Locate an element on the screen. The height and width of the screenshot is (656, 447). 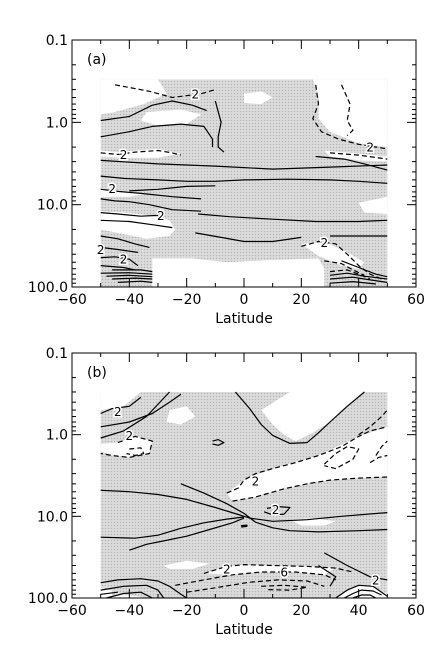
x-tick-label: 60 is located at coordinates (416, 300).